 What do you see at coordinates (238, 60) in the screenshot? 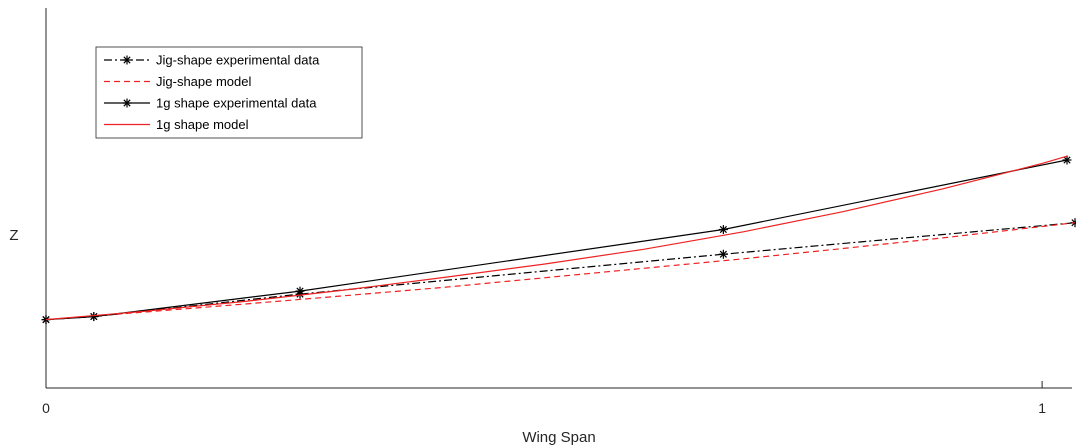
I see `legend-label: Jig-shape experimental data` at bounding box center [238, 60].